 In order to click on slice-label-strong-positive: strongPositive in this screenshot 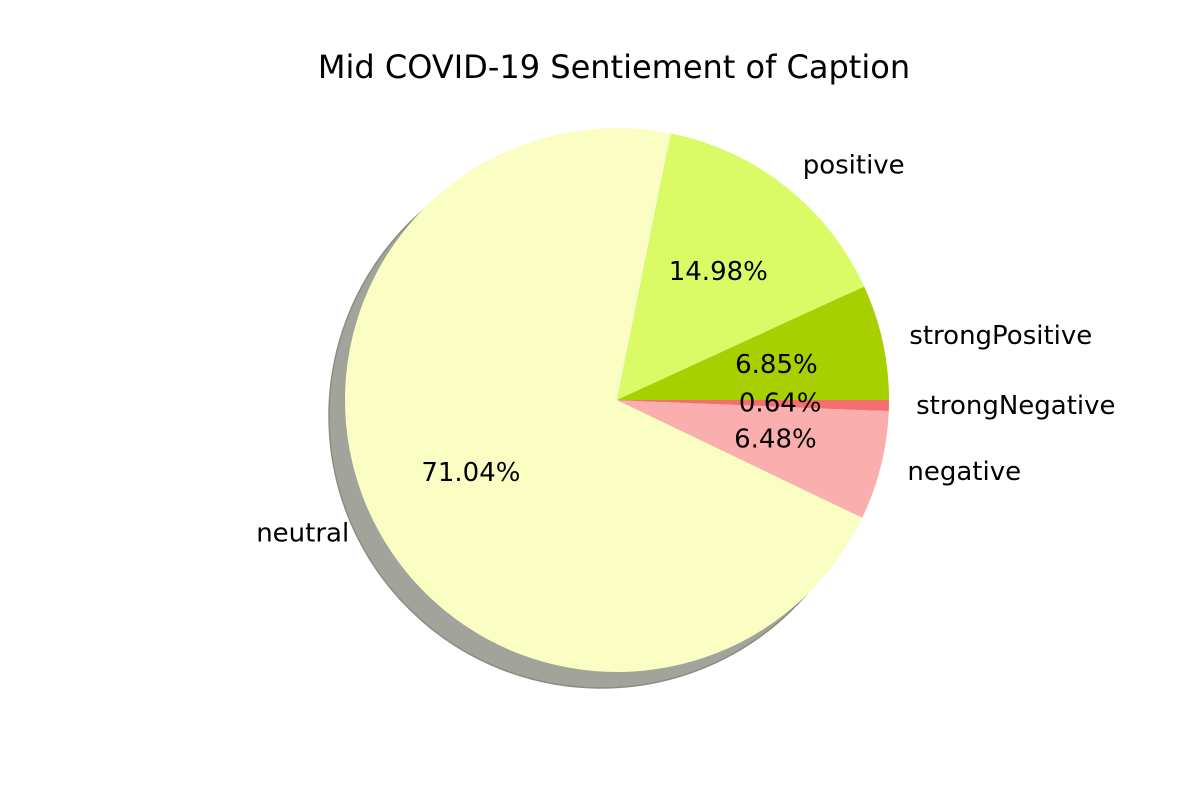, I will do `click(1000, 336)`.